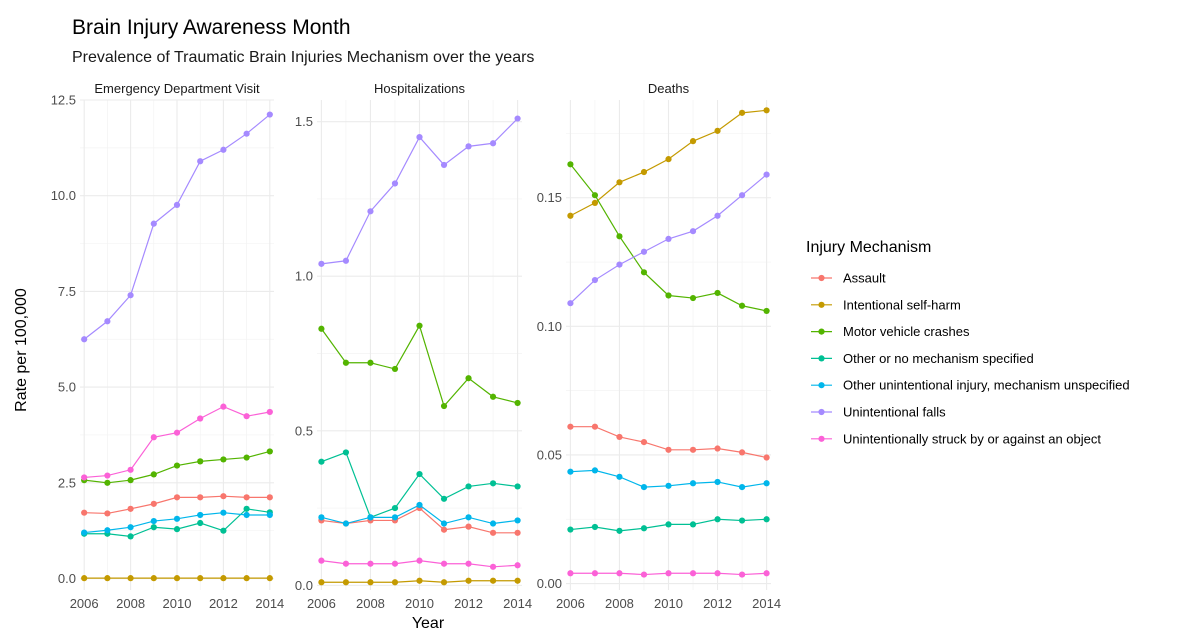 The width and height of the screenshot is (1200, 639). What do you see at coordinates (906, 331) in the screenshot?
I see `legend-label: Motor vehicle crashes` at bounding box center [906, 331].